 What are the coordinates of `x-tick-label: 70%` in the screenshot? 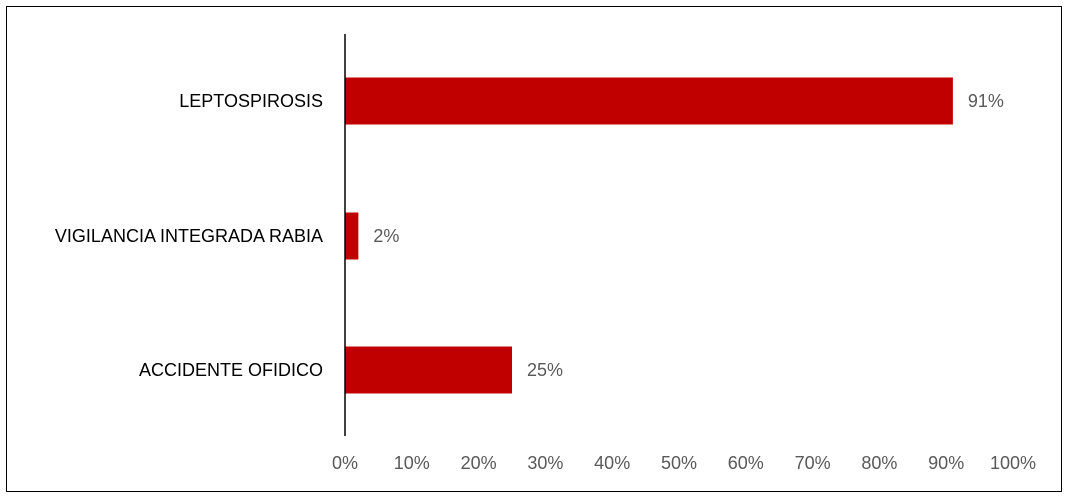 It's located at (813, 463).